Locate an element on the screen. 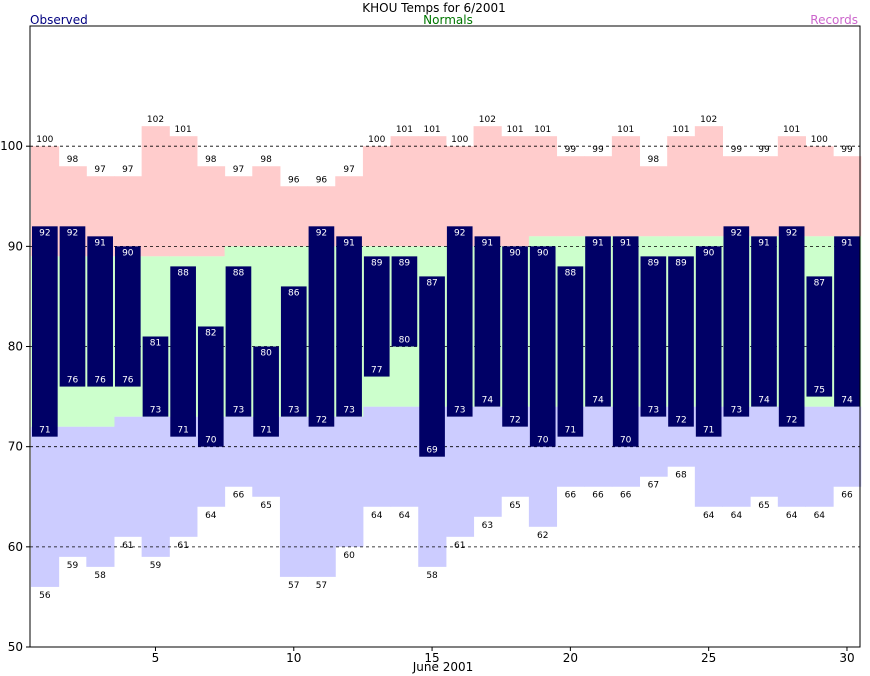 This screenshot has width=870, height=676. legend-normals: Normals is located at coordinates (448, 20).